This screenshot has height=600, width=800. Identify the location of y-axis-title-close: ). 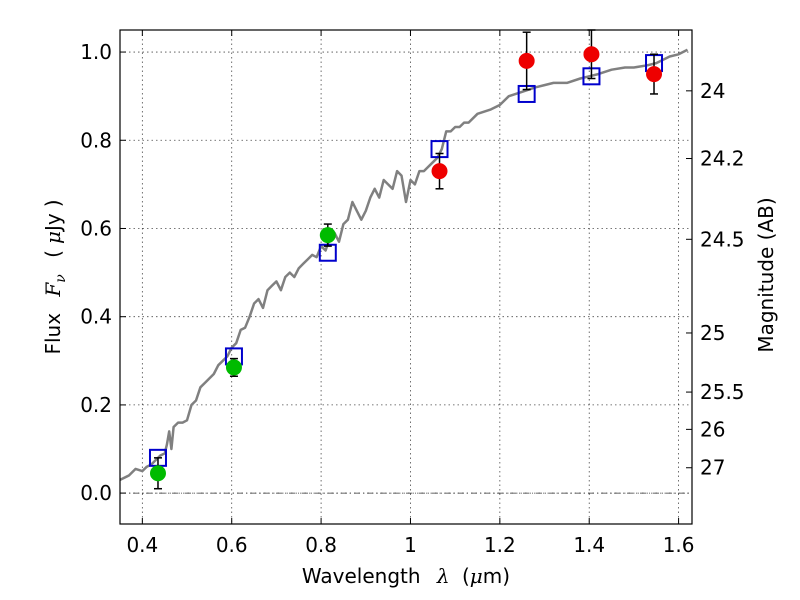
(53, 203).